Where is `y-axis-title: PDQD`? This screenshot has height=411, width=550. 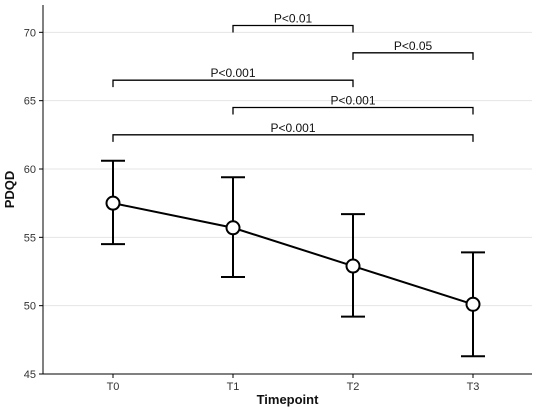
y-axis-title: PDQD is located at coordinates (9, 190).